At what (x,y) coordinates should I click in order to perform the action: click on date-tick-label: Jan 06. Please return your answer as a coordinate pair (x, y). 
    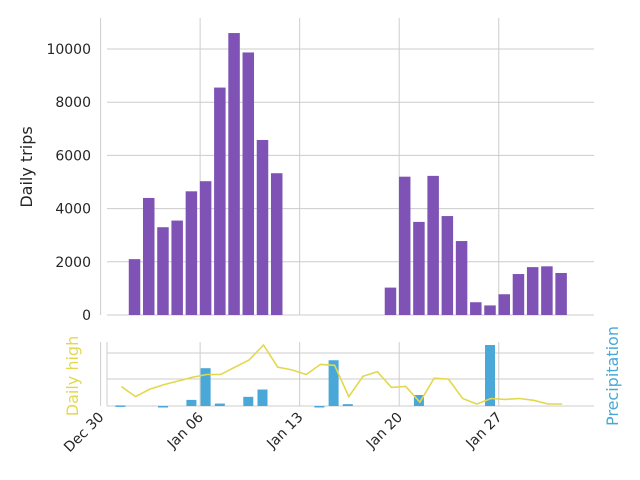
    Looking at the image, I should click on (185, 430).